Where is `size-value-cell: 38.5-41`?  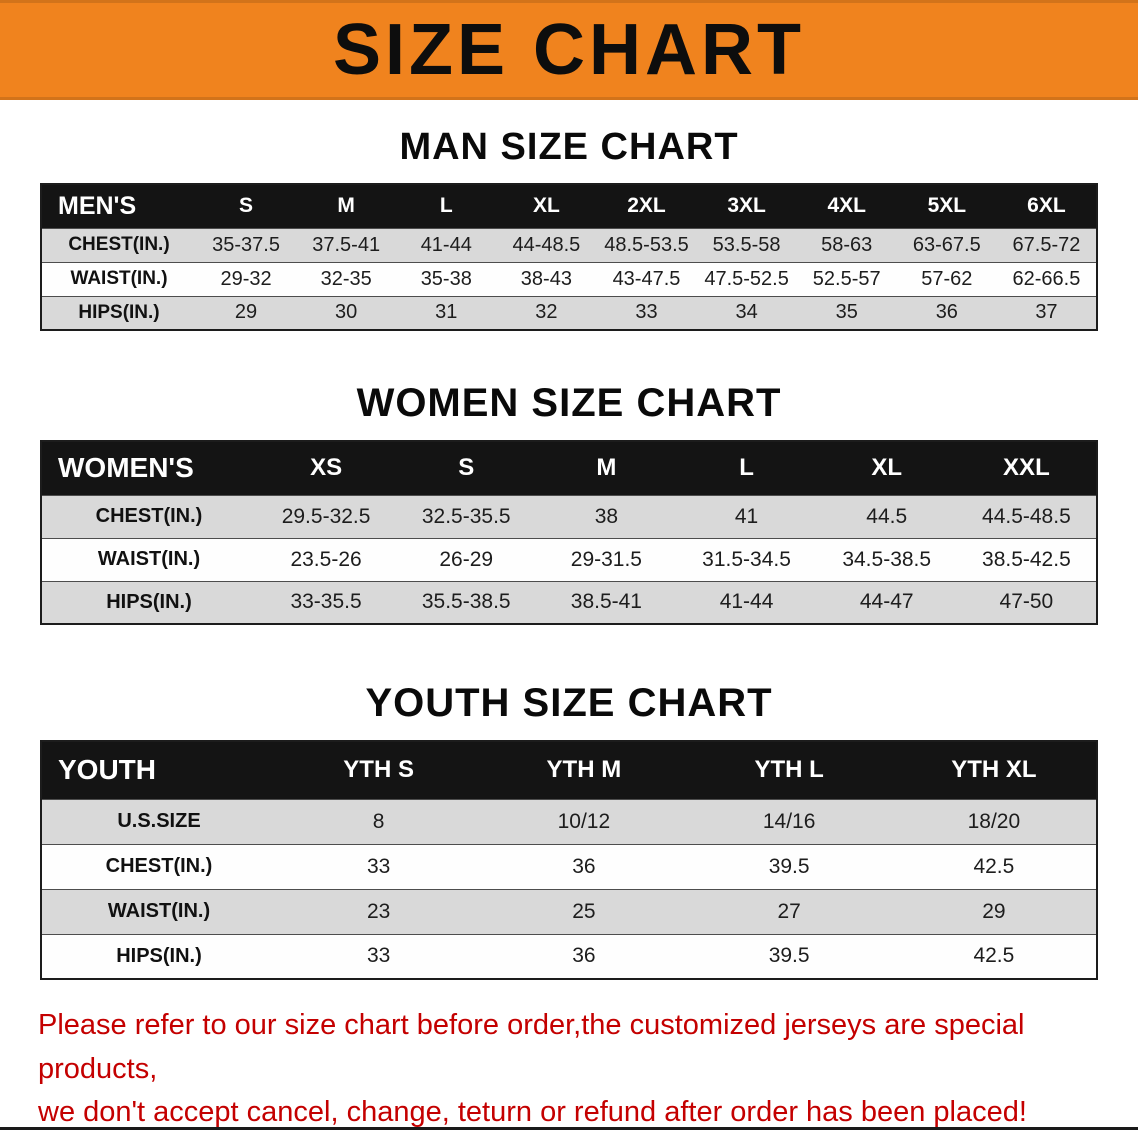
size-value-cell: 38.5-41 is located at coordinates (606, 602).